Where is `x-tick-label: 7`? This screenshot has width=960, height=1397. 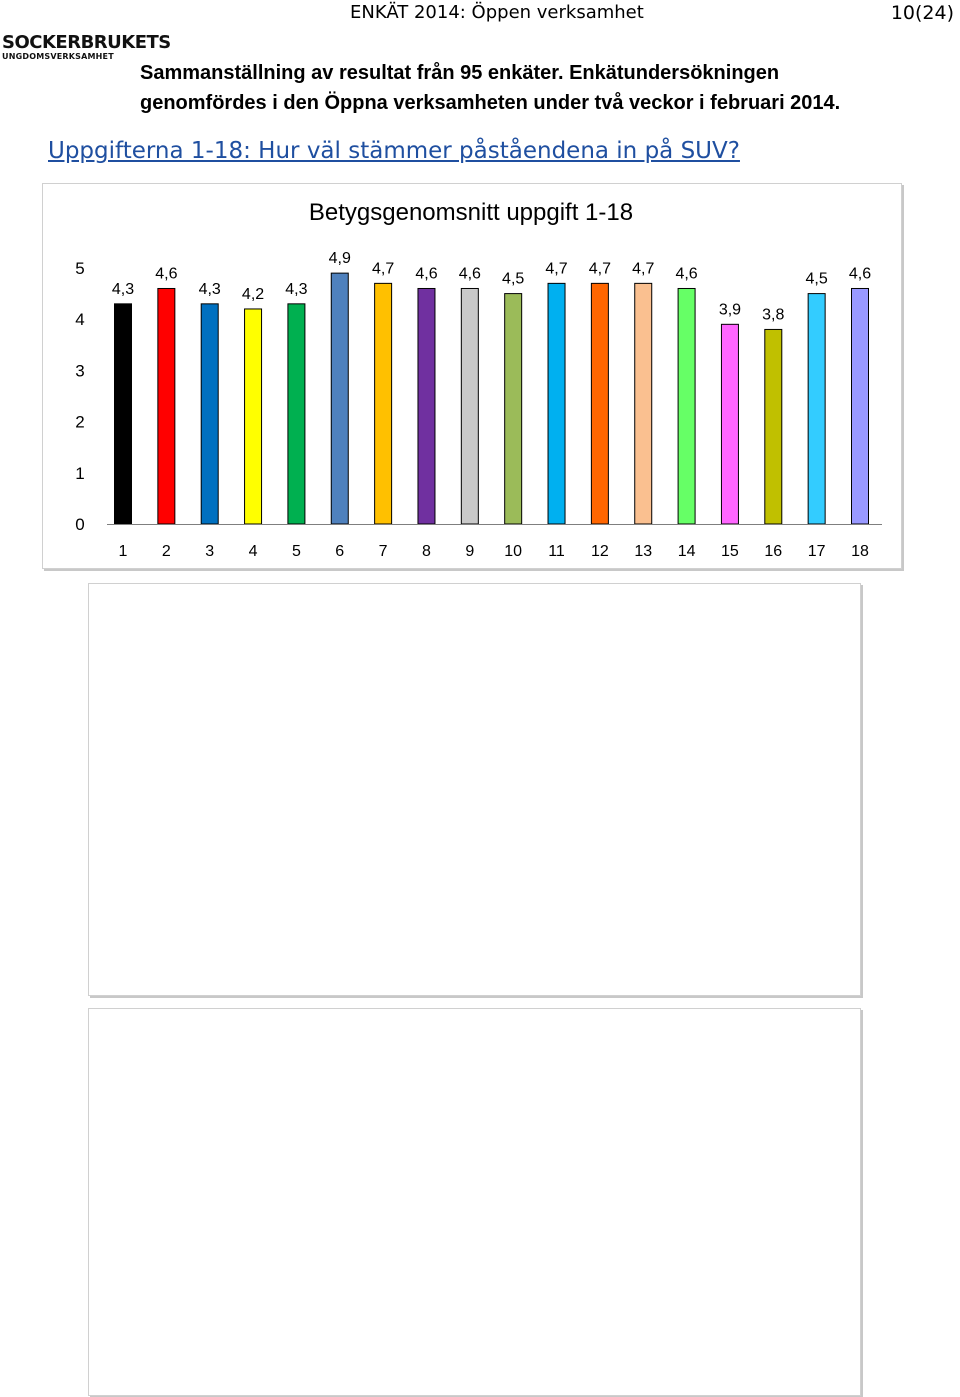 x-tick-label: 7 is located at coordinates (383, 551).